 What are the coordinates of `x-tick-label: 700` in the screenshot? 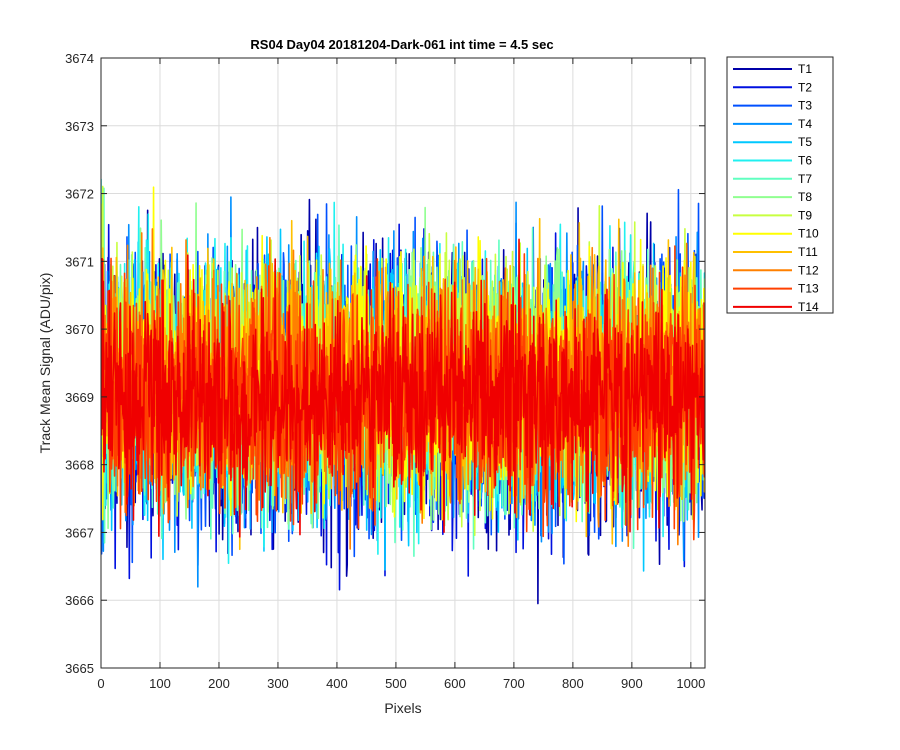 It's located at (514, 683).